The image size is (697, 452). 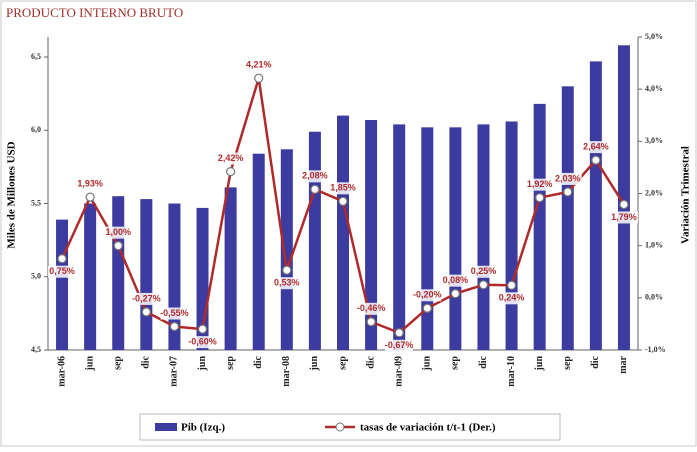 I want to click on value-label: 2,03%, so click(x=568, y=178).